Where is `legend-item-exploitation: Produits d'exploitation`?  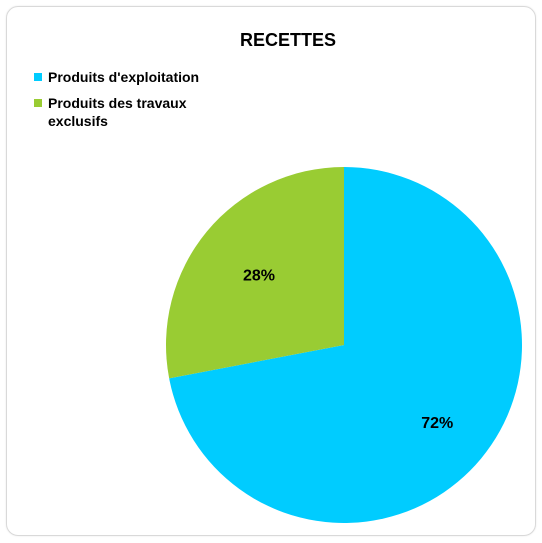
legend-item-exploitation: Produits d'exploitation is located at coordinates (129, 77).